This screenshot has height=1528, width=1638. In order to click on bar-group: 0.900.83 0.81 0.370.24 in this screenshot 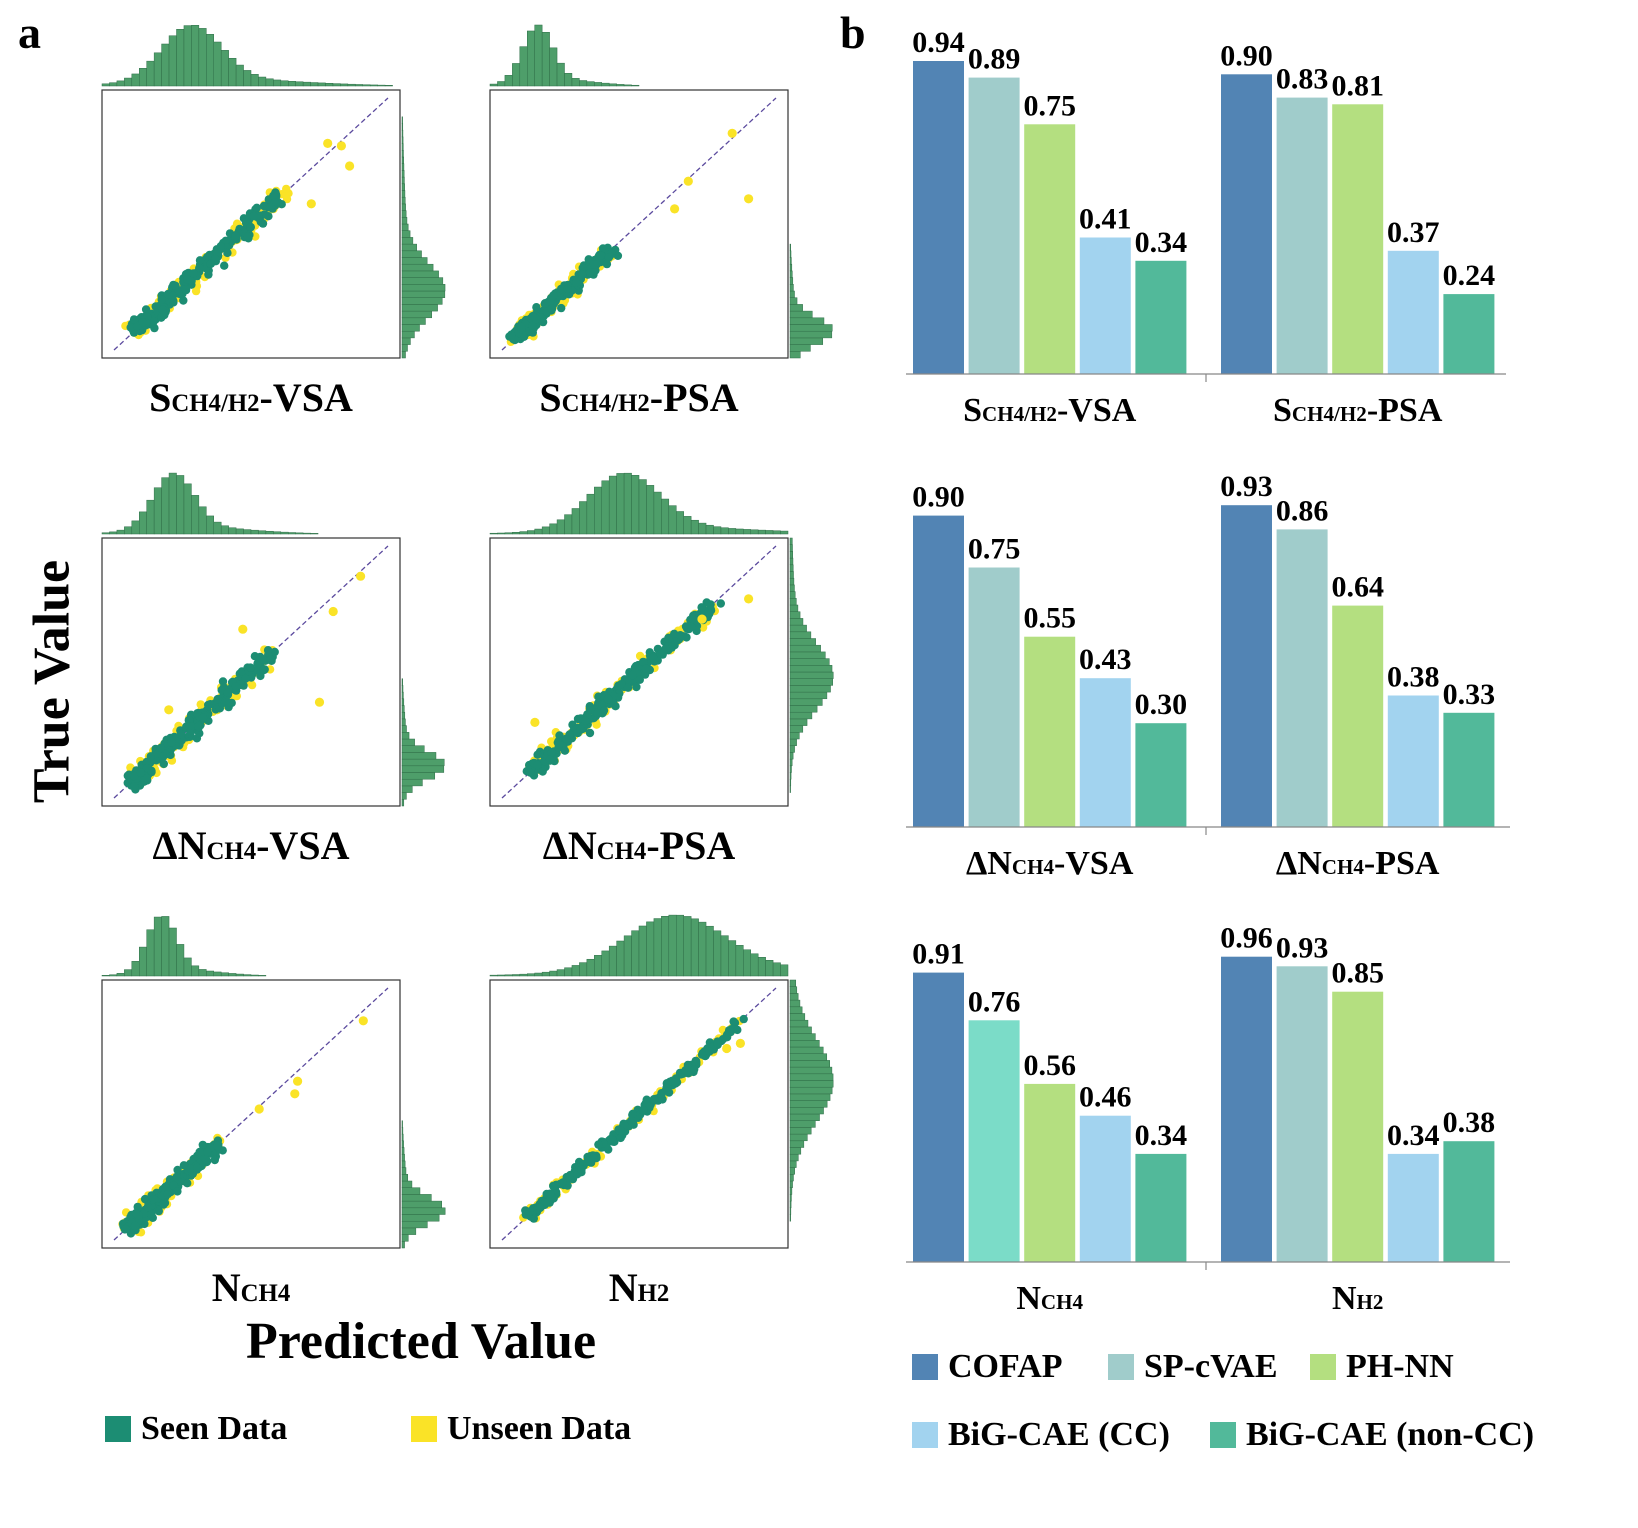, I will do `click(1358, 207)`.